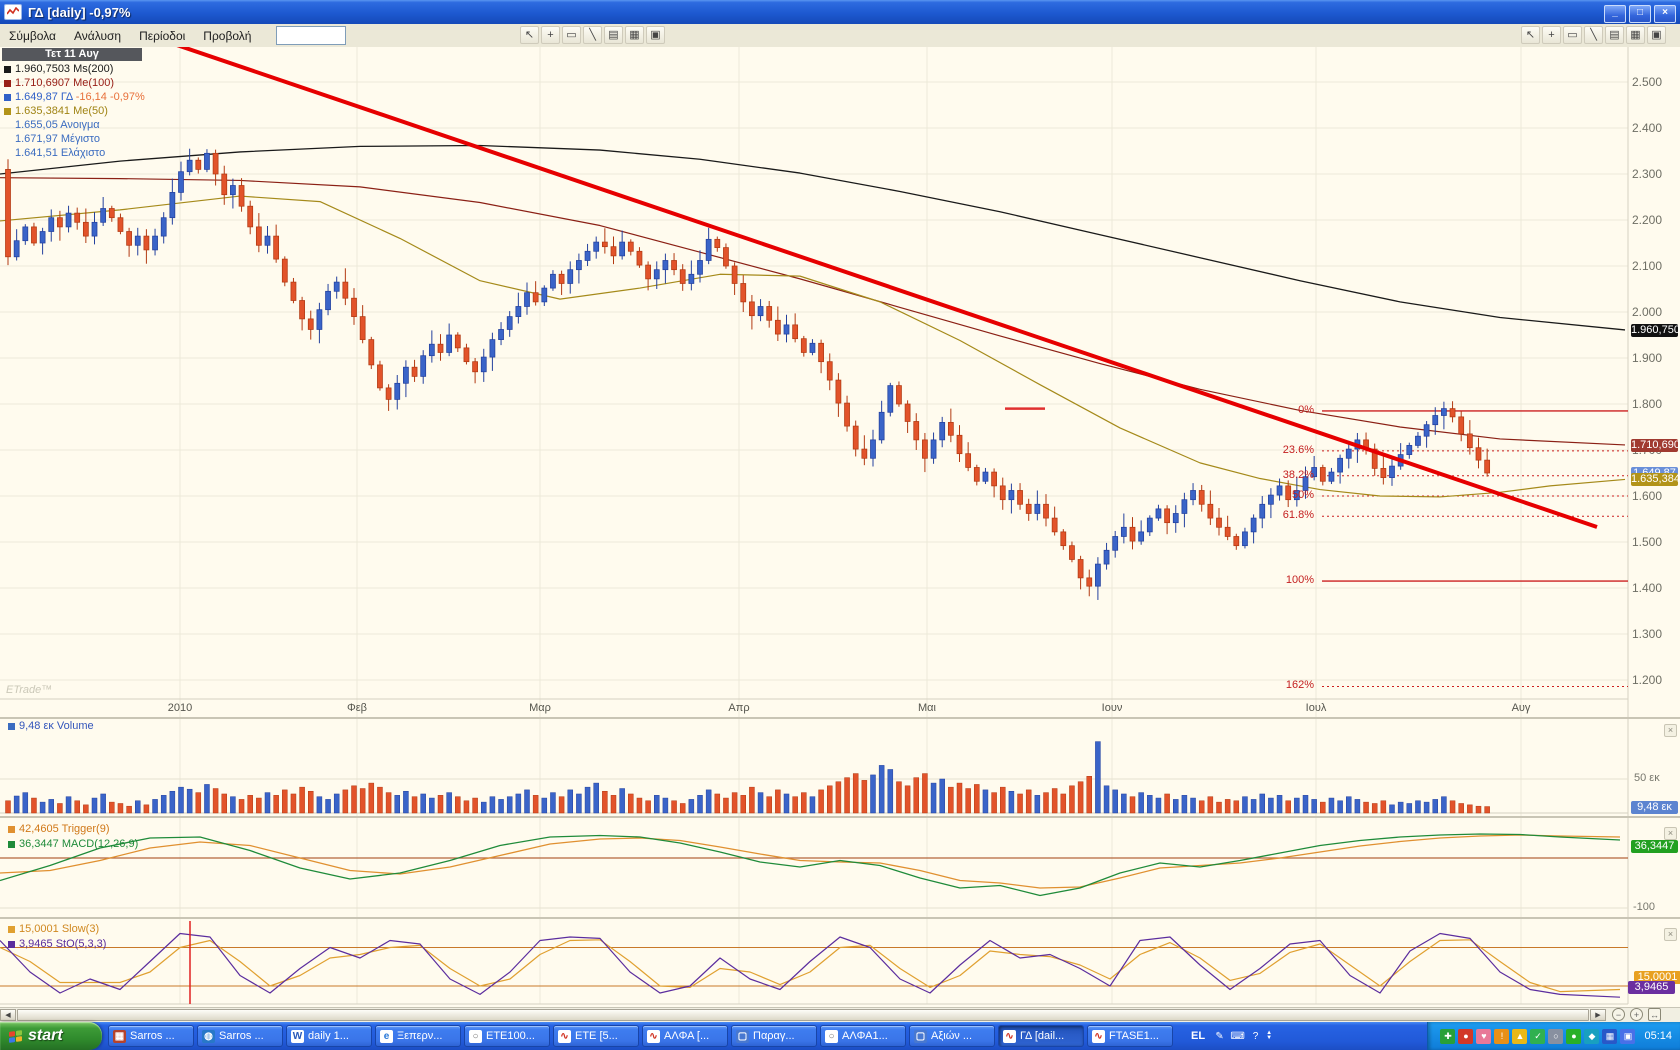  I want to click on tray-icon-7: ○, so click(1556, 1036).